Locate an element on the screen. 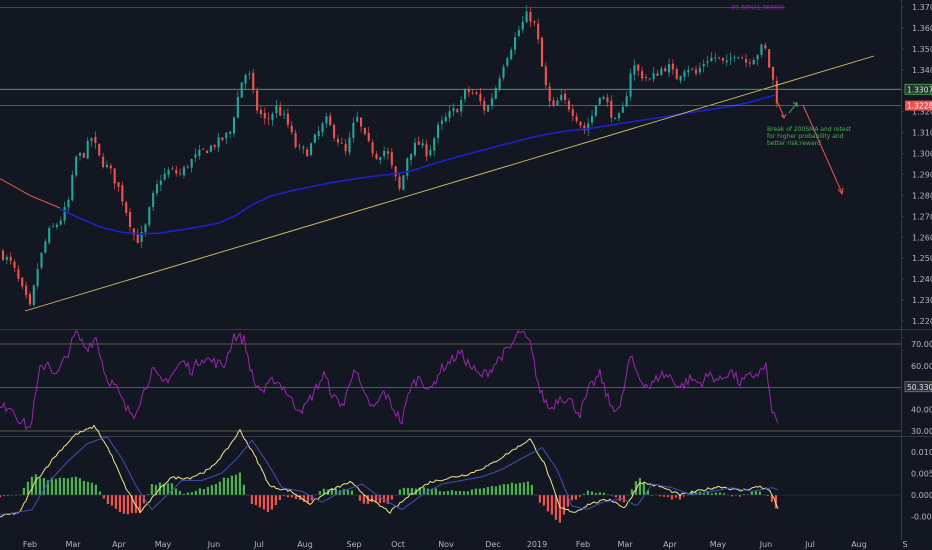 The width and height of the screenshot is (932, 550). x-tick-label: Sep is located at coordinates (353, 544).